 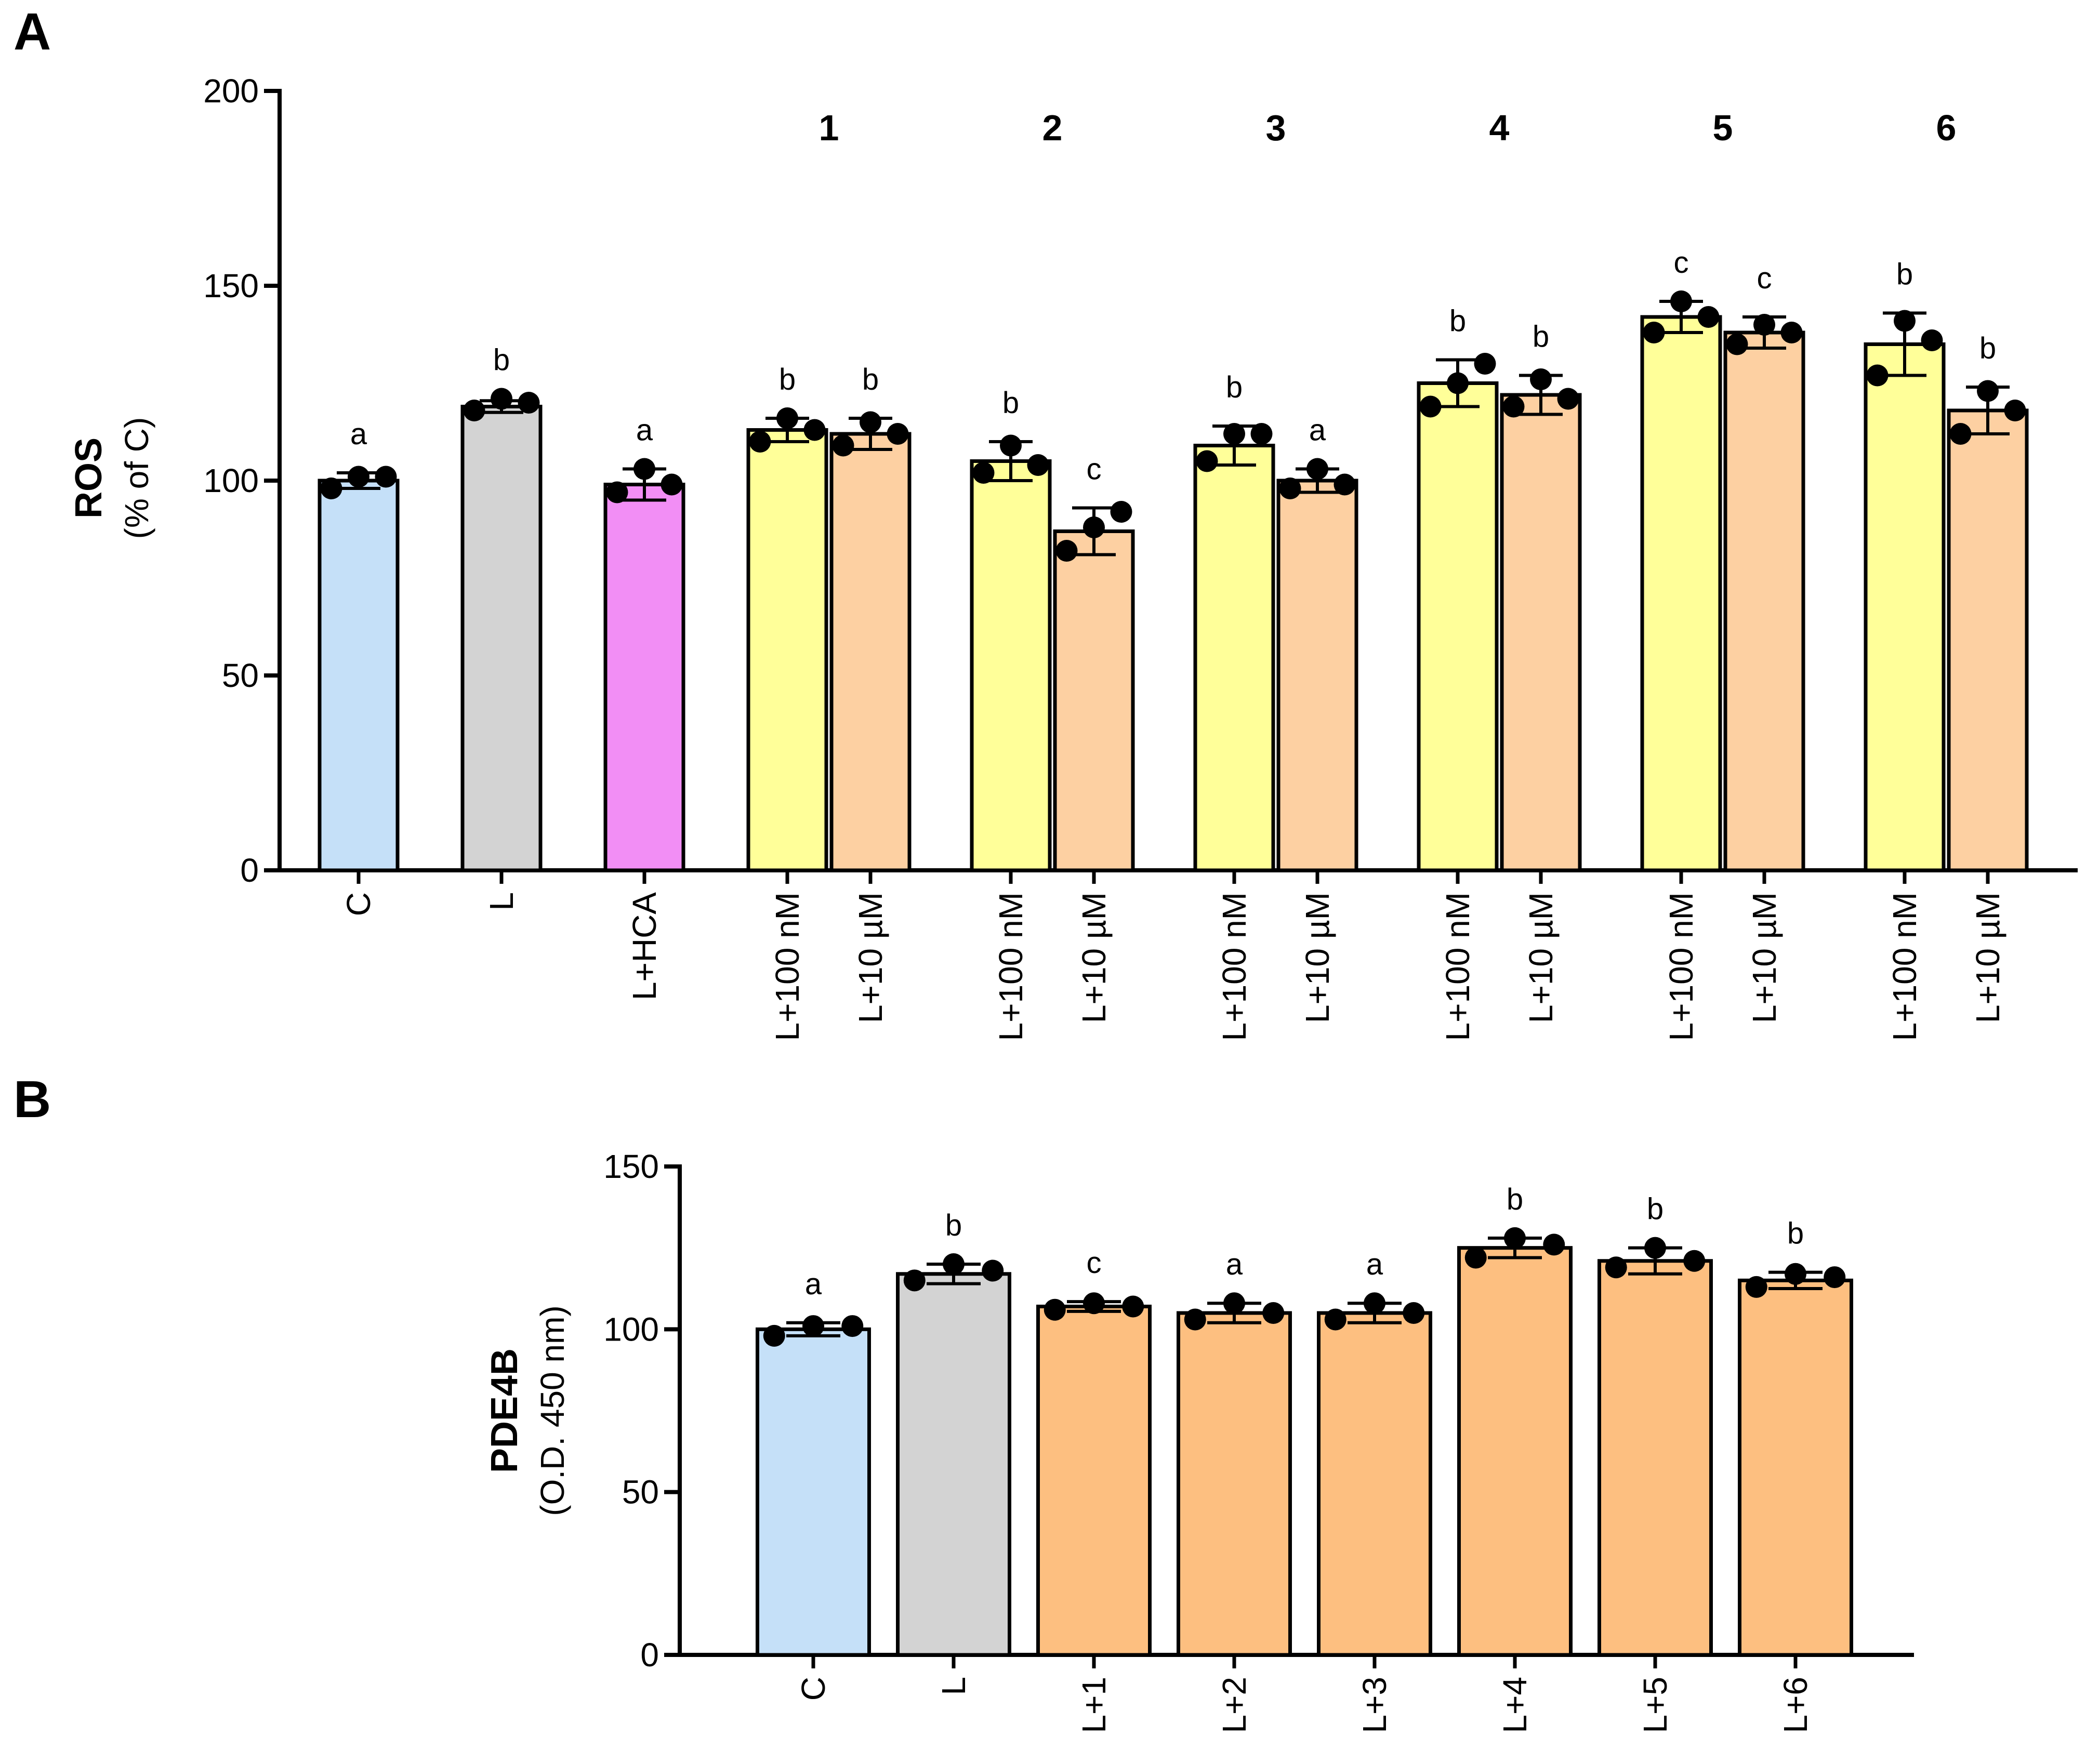 I want to click on category-label: L+3, so click(x=1375, y=1705).